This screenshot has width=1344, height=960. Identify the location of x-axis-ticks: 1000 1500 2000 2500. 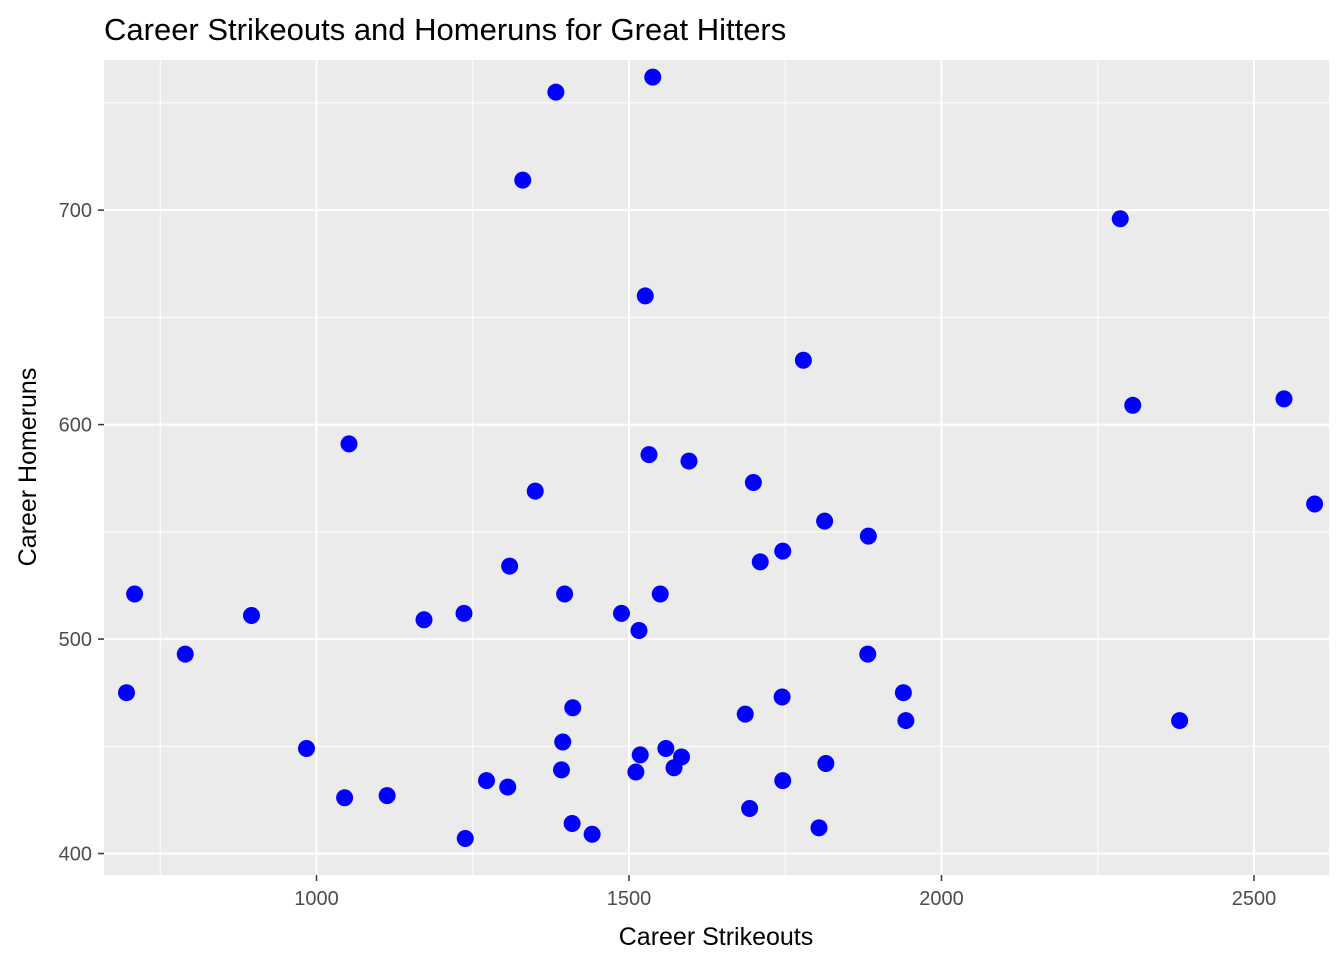
(785, 892).